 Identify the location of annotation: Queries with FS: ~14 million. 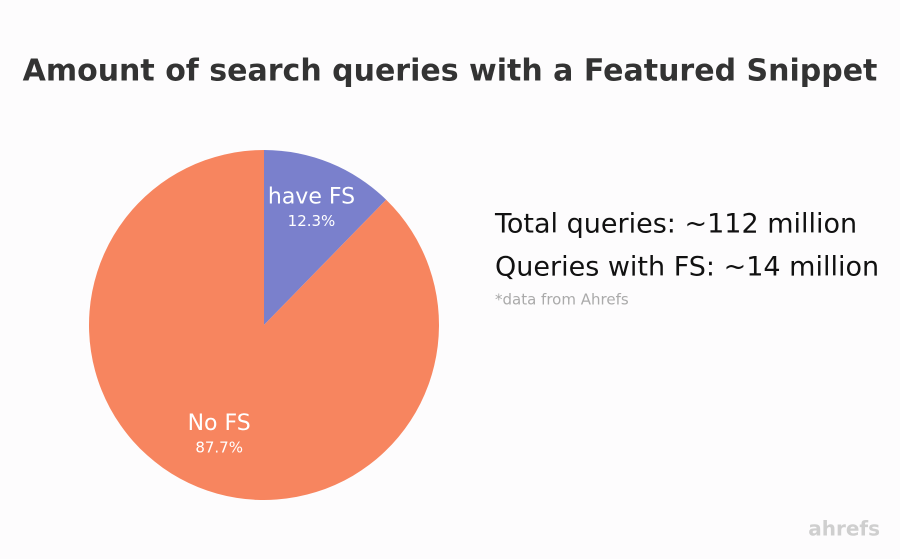
(687, 267).